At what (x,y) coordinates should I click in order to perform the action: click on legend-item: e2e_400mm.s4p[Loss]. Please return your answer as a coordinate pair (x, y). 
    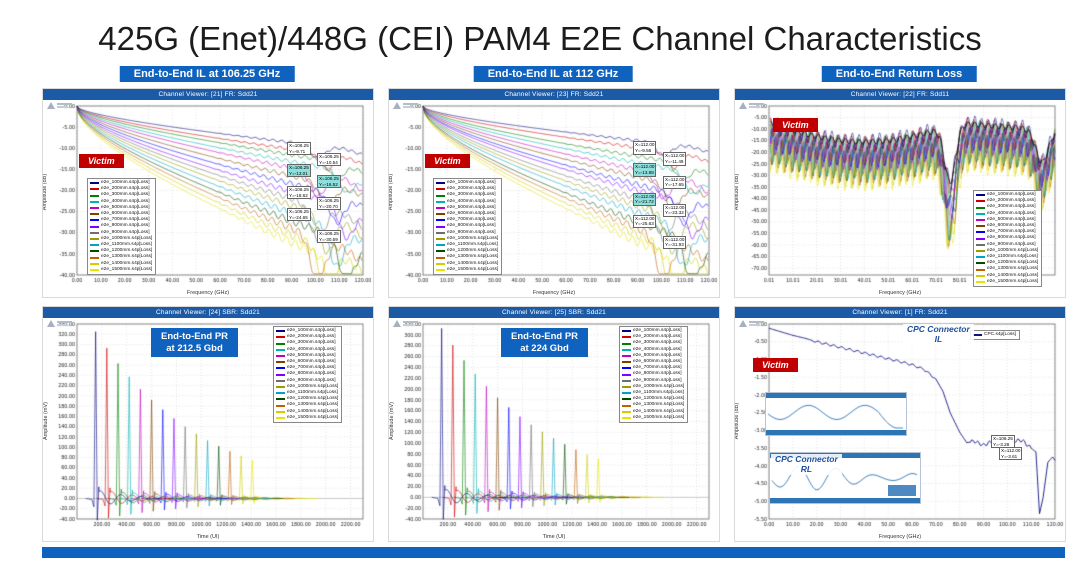
    Looking at the image, I should click on (1007, 214).